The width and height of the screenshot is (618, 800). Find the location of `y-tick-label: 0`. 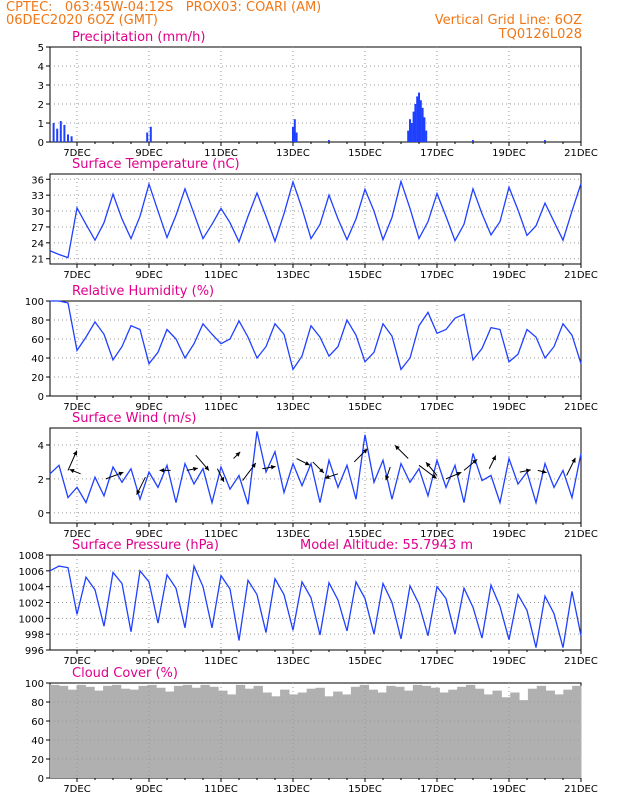

y-tick-label: 0 is located at coordinates (41, 779).